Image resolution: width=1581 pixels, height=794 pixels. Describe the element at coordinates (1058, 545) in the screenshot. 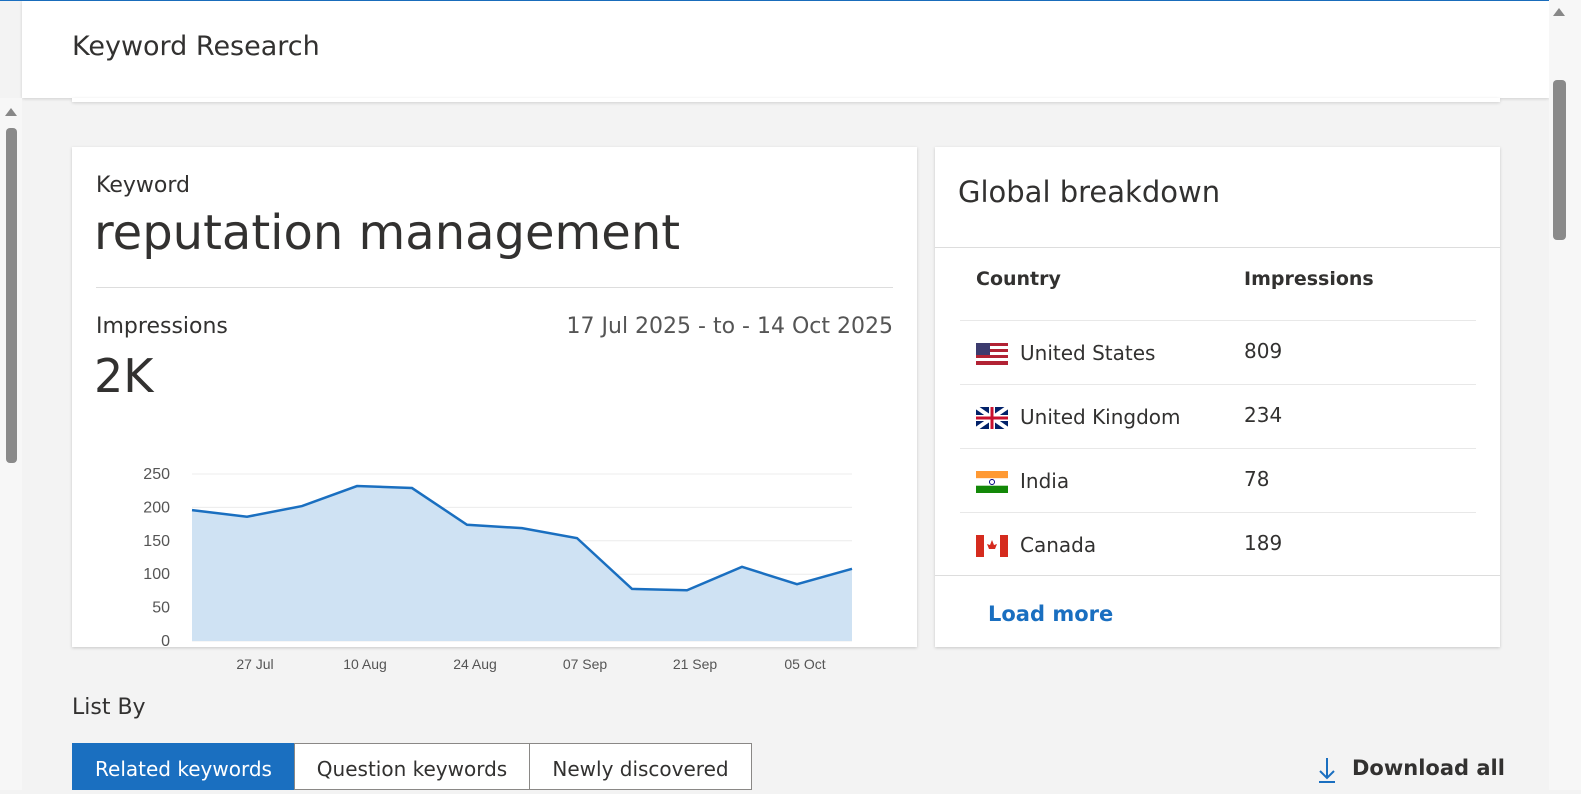

I see `country: Canada` at that location.